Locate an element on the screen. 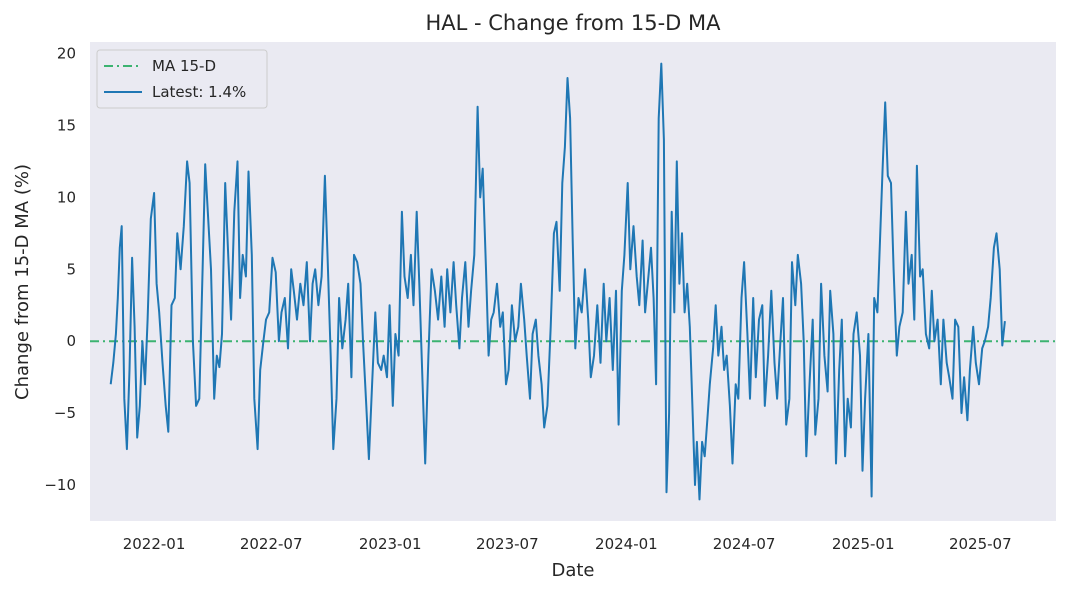 This screenshot has width=1069, height=592. legend-label-series: Latest: 1.4% is located at coordinates (199, 92).